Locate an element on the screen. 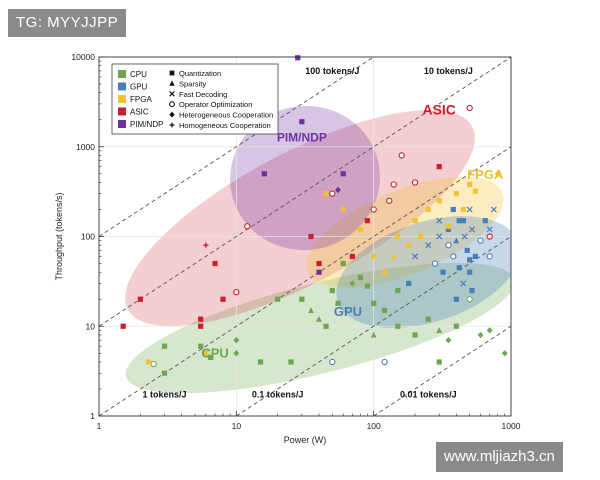 This screenshot has width=600, height=480. y-tick-label: 10000 is located at coordinates (83, 57).